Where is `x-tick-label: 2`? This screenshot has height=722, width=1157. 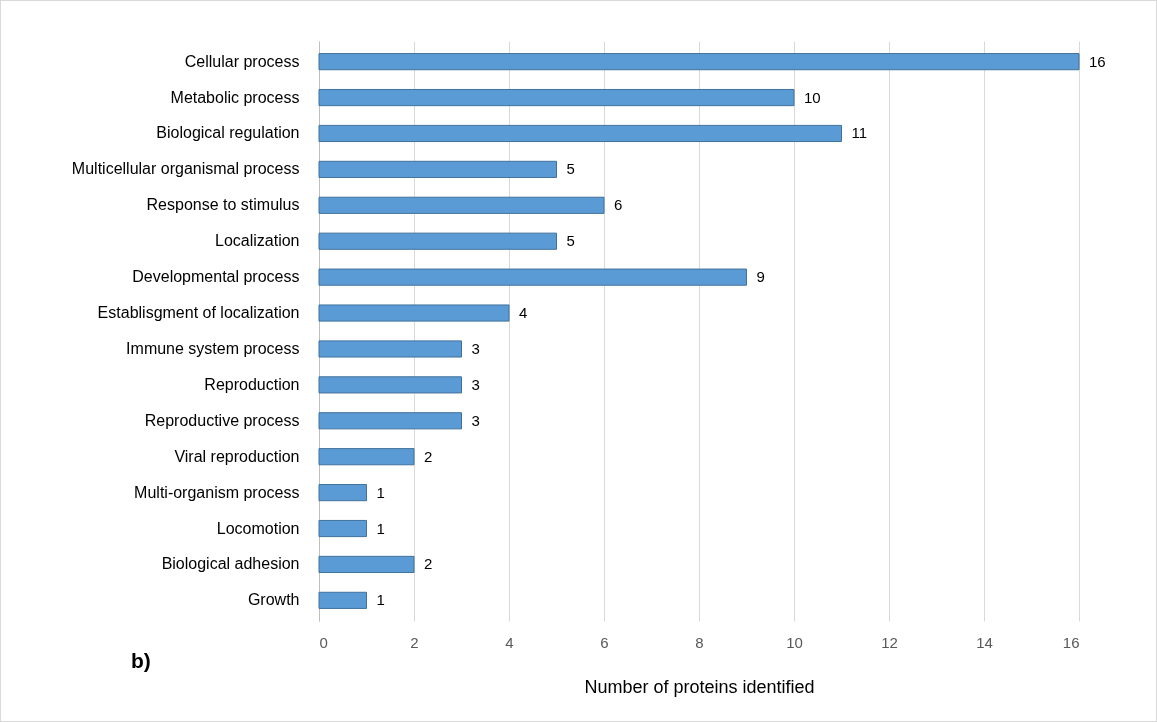 x-tick-label: 2 is located at coordinates (414, 642).